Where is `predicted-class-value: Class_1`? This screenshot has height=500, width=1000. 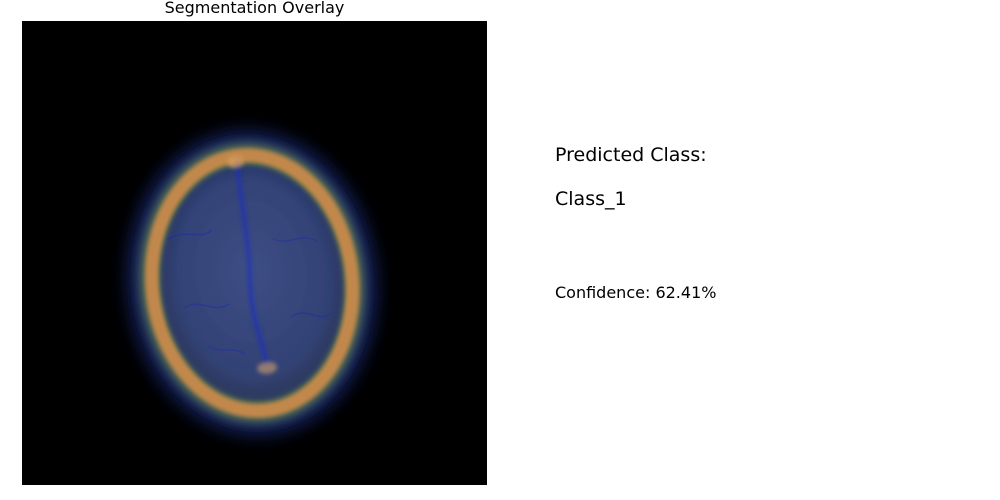 predicted-class-value: Class_1 is located at coordinates (591, 199).